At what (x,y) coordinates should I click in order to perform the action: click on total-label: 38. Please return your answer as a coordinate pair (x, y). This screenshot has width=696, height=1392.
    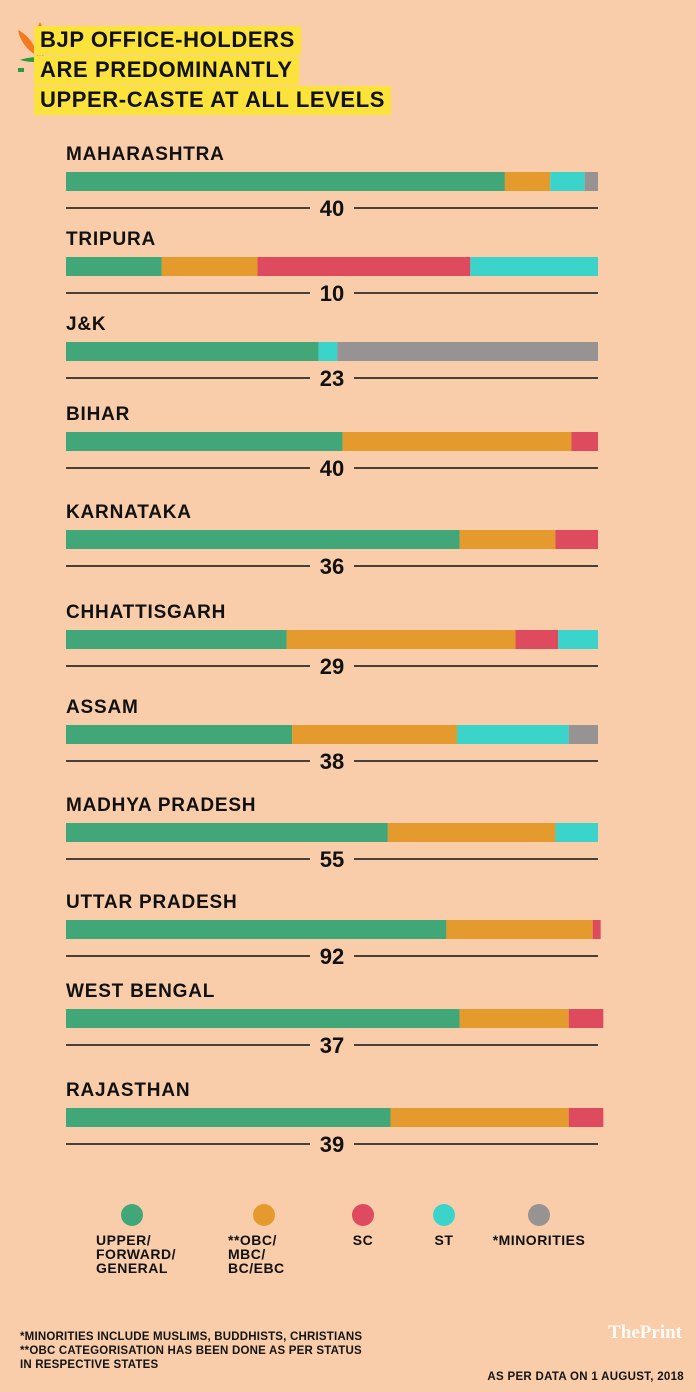
    Looking at the image, I should click on (332, 761).